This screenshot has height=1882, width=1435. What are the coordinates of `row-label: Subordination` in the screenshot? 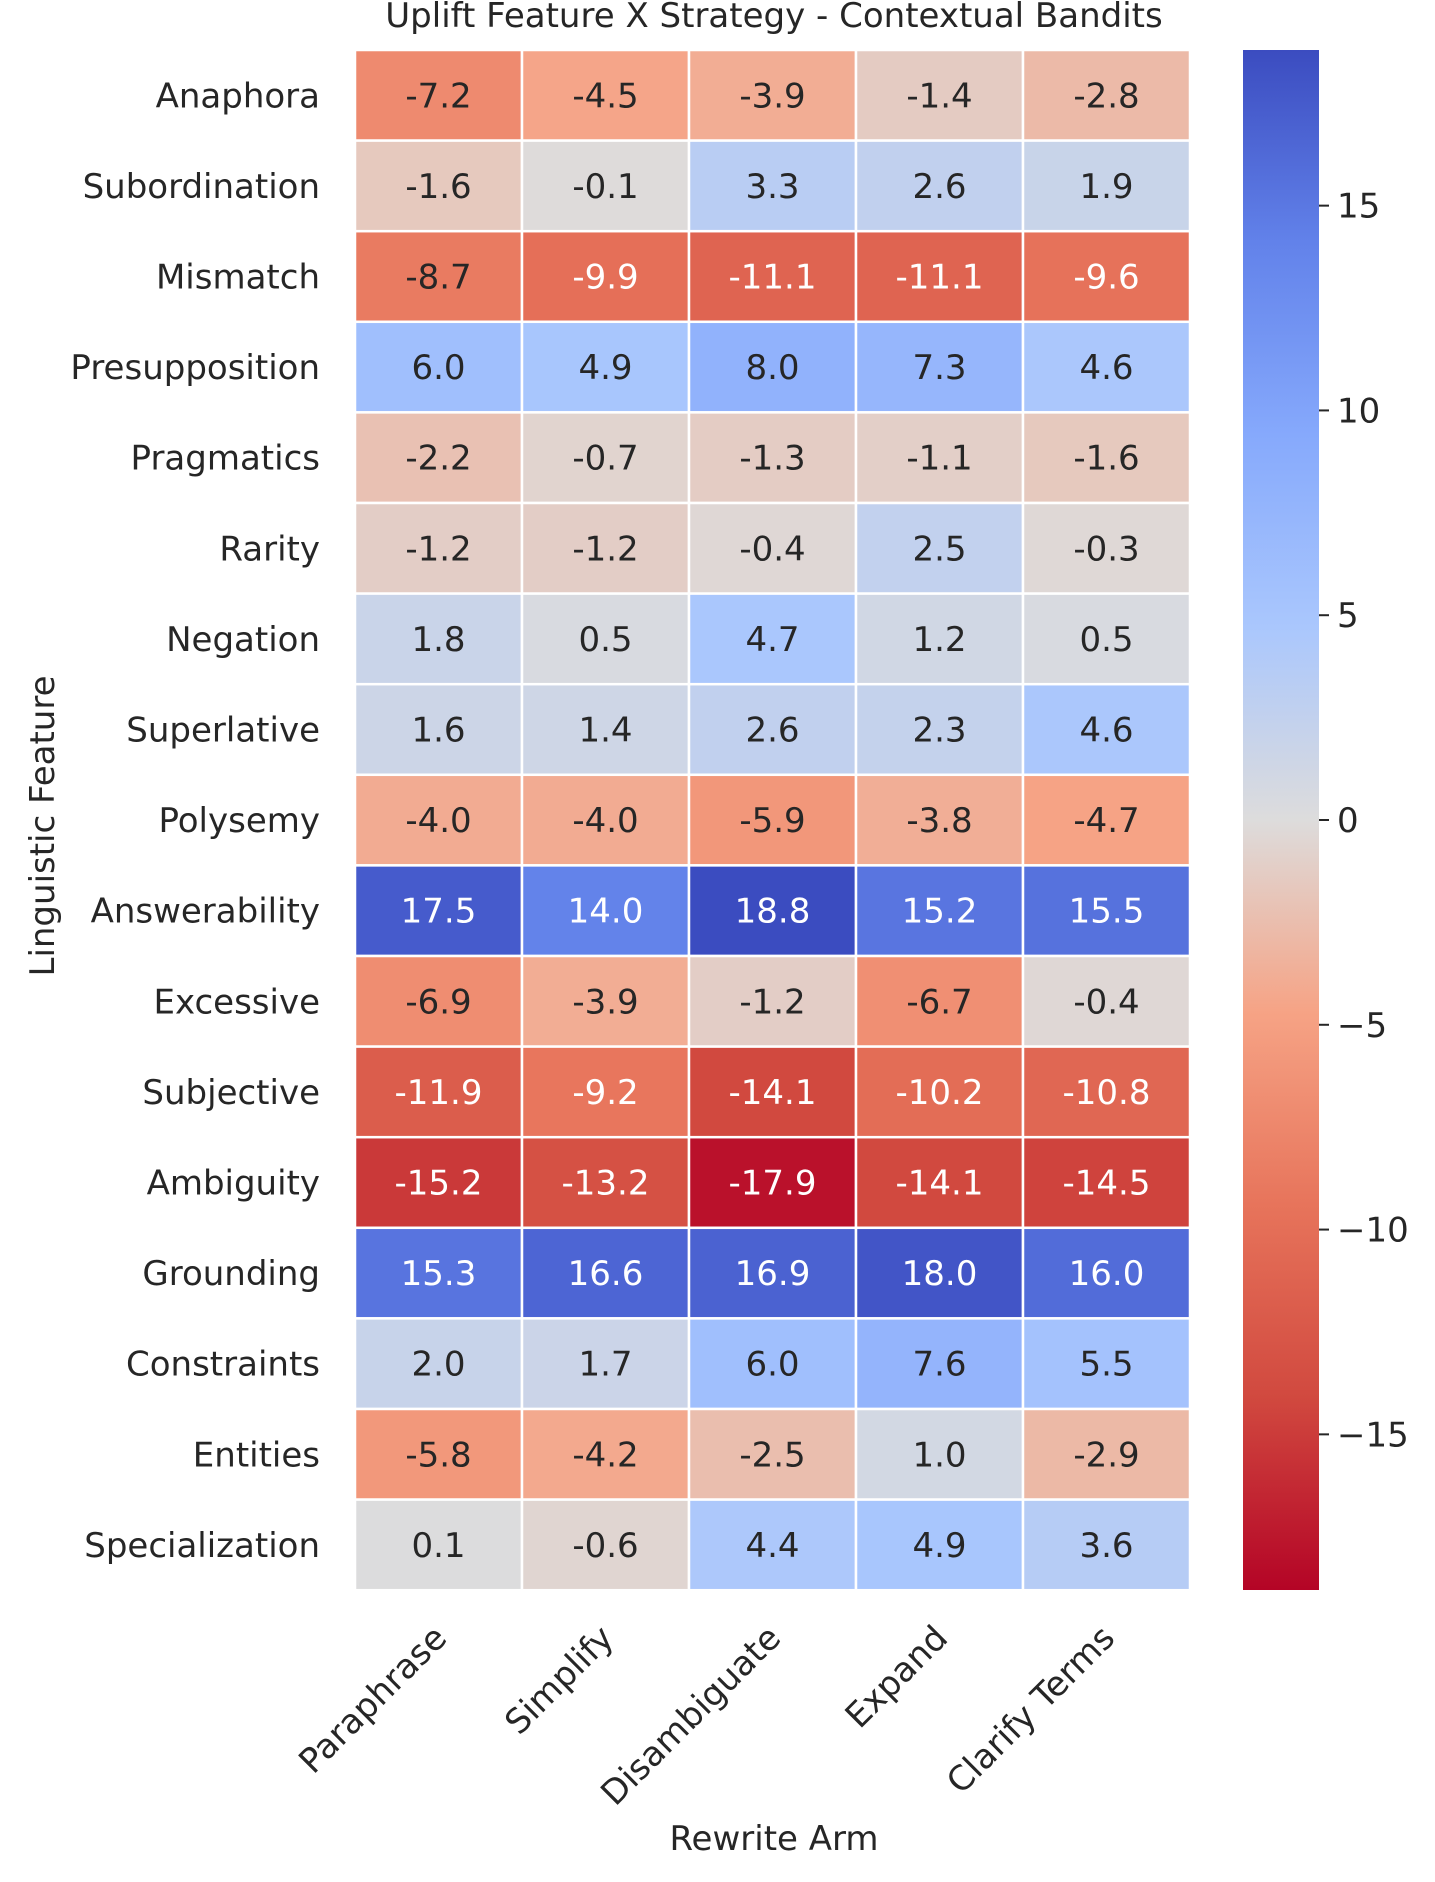 It's located at (201, 187).